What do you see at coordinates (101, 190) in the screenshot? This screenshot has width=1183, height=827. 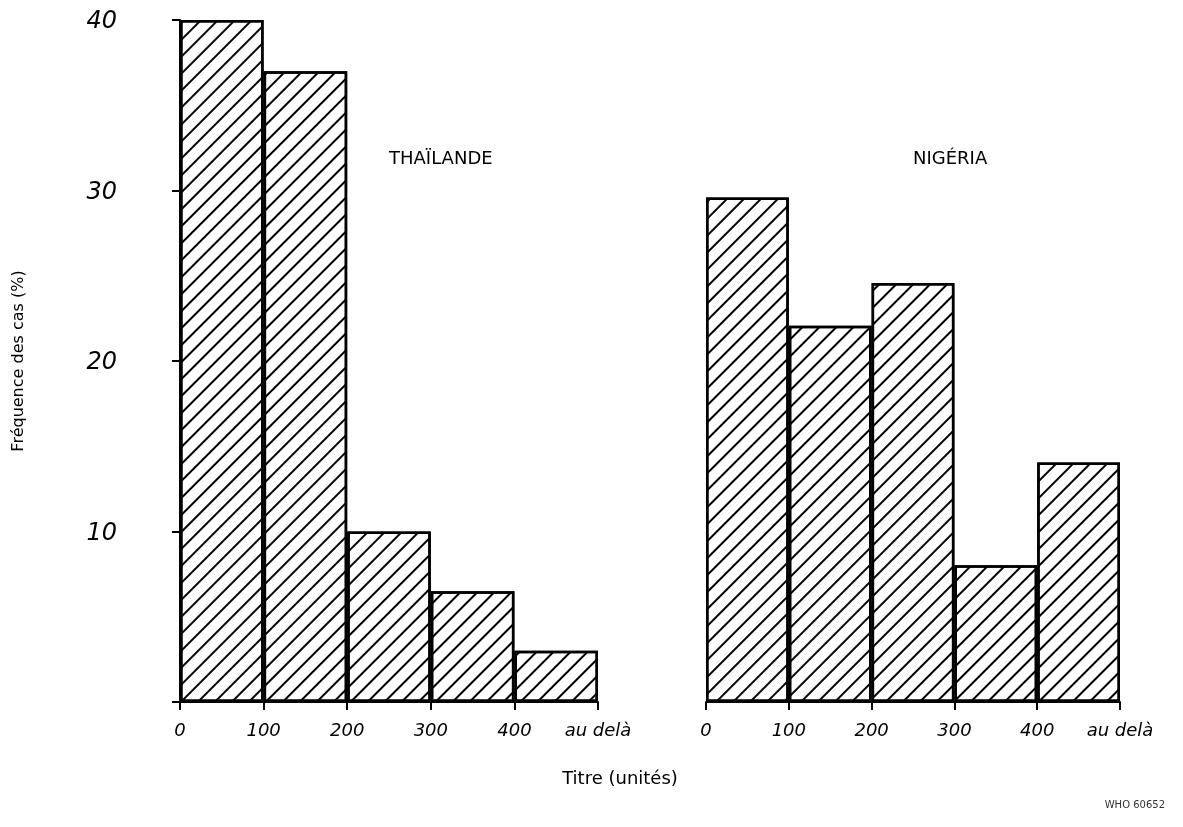 I see `y-tick-label: 30` at bounding box center [101, 190].